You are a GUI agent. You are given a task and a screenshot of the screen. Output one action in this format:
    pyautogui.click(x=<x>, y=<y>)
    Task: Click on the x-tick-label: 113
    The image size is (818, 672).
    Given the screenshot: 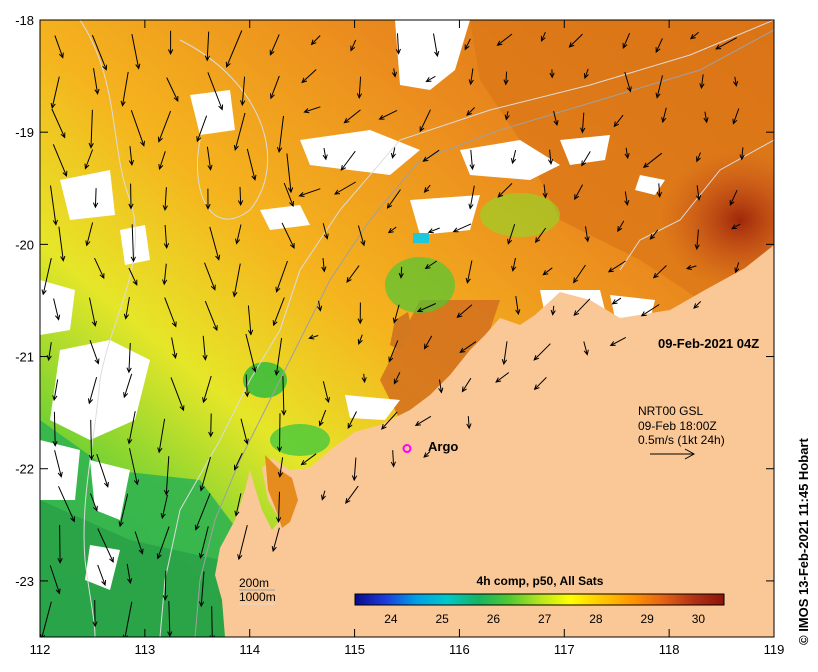 What is the action you would take?
    pyautogui.click(x=144, y=649)
    